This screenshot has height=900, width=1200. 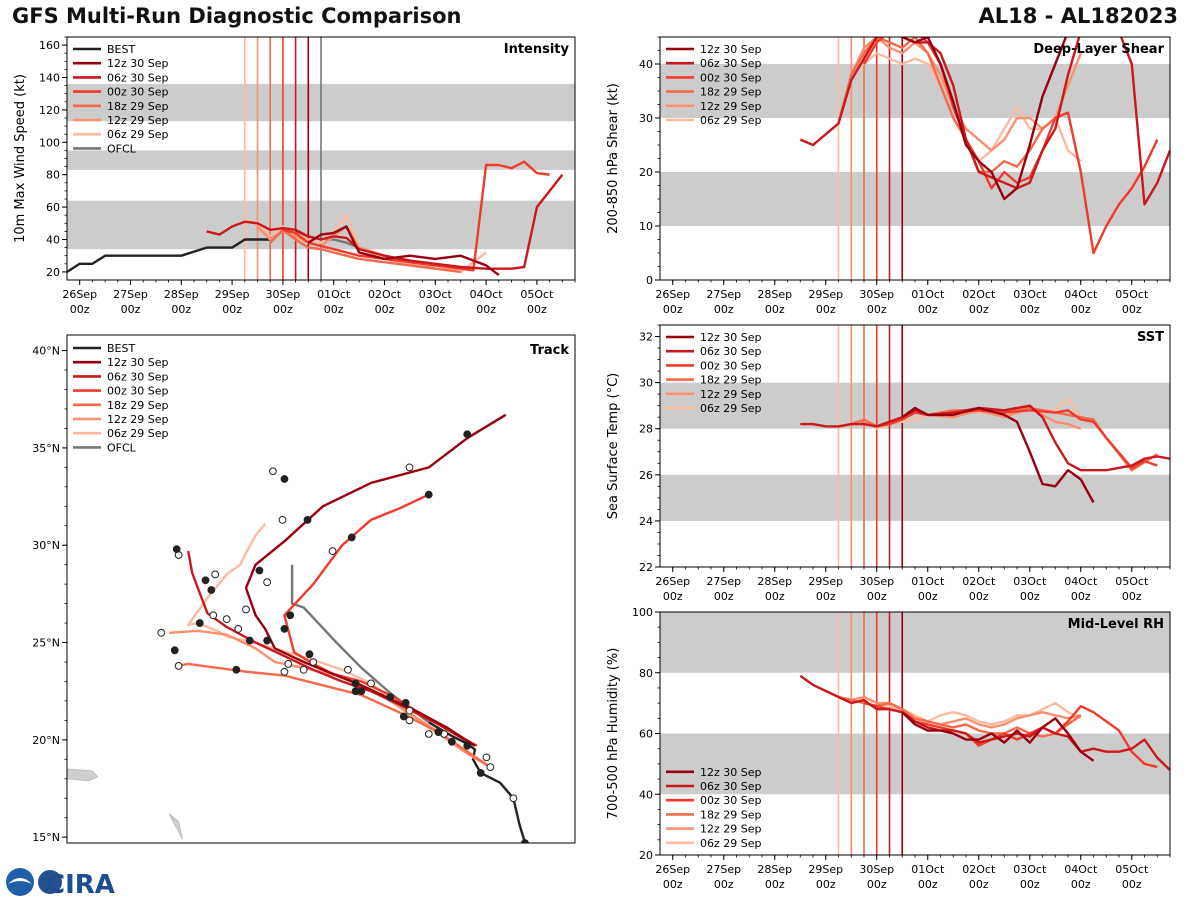 I want to click on legend-label: 06z 30 Sep, so click(x=138, y=77).